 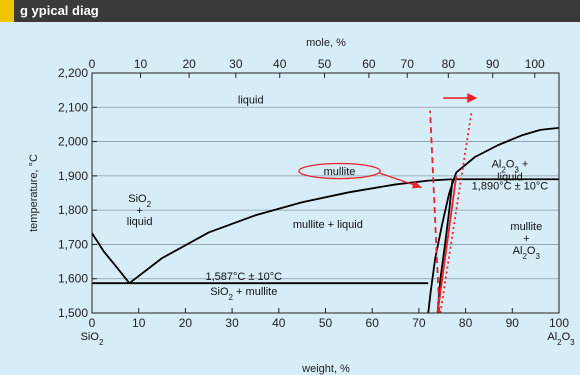 I want to click on figure-title: g ypical diag, so click(x=59, y=10).